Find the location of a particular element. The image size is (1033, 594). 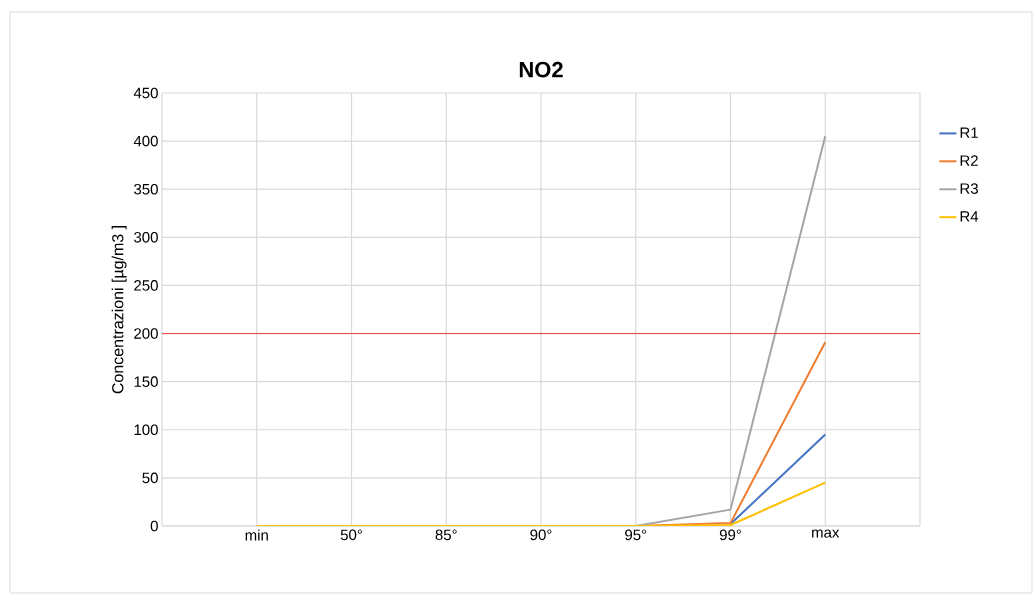

y-tick-label: 250 is located at coordinates (146, 285).